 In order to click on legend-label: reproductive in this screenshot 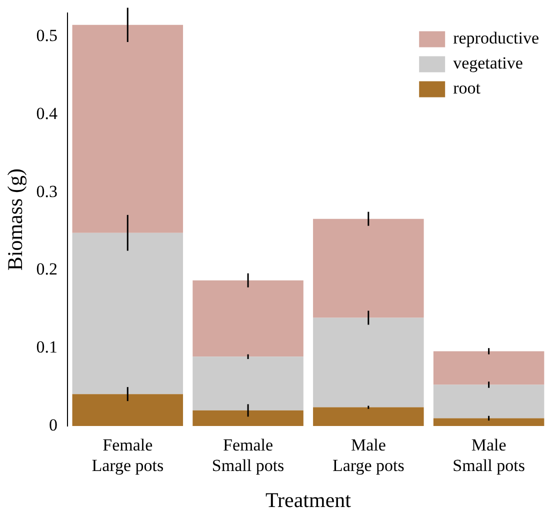, I will do `click(496, 38)`.